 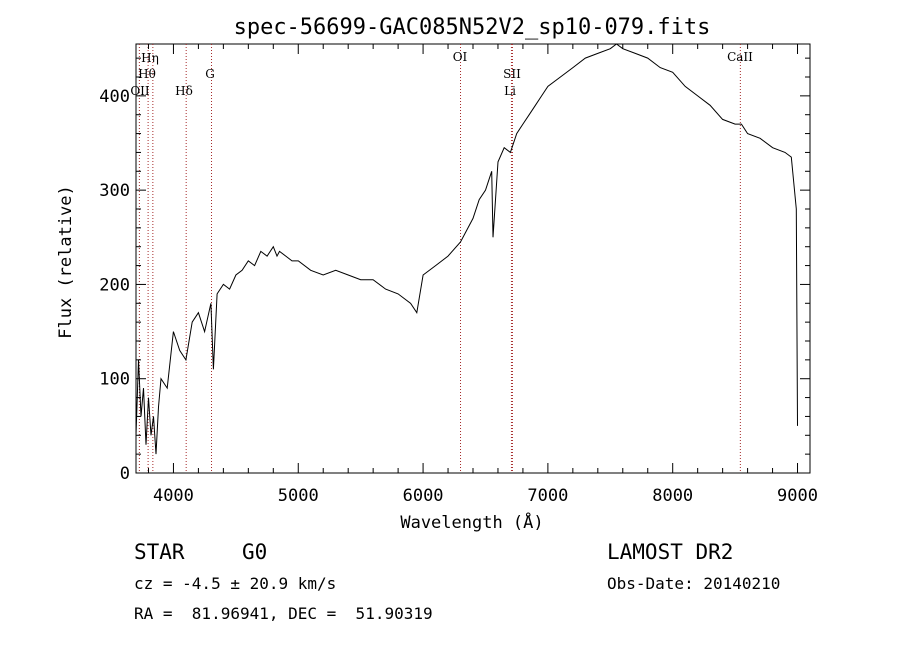 What do you see at coordinates (125, 474) in the screenshot?
I see `y-tick-label: 0` at bounding box center [125, 474].